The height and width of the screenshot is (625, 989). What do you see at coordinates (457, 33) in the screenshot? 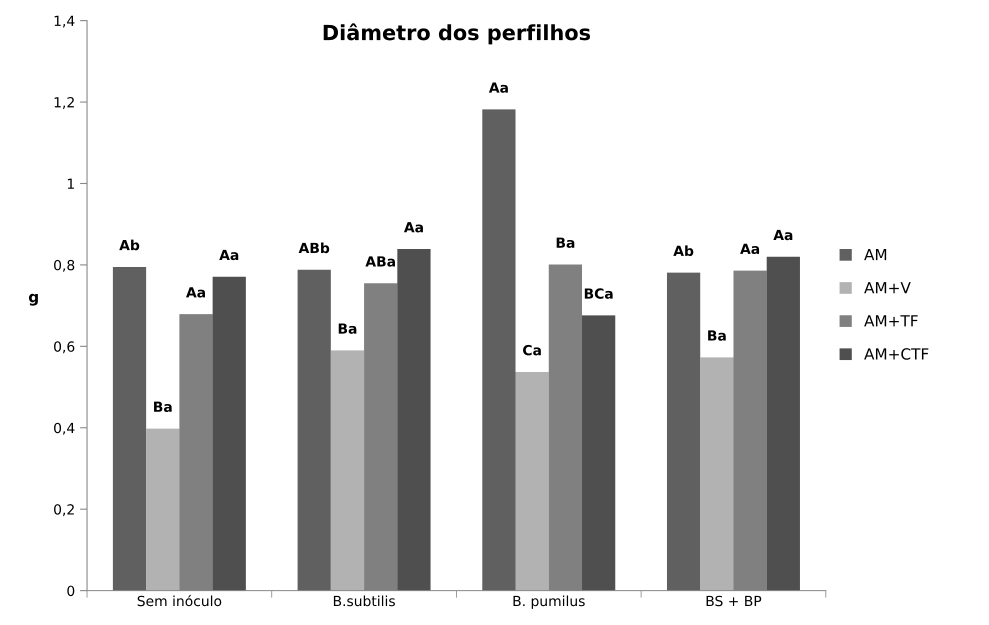
I see `chart-title: Diâmetro dos perfilhos` at bounding box center [457, 33].